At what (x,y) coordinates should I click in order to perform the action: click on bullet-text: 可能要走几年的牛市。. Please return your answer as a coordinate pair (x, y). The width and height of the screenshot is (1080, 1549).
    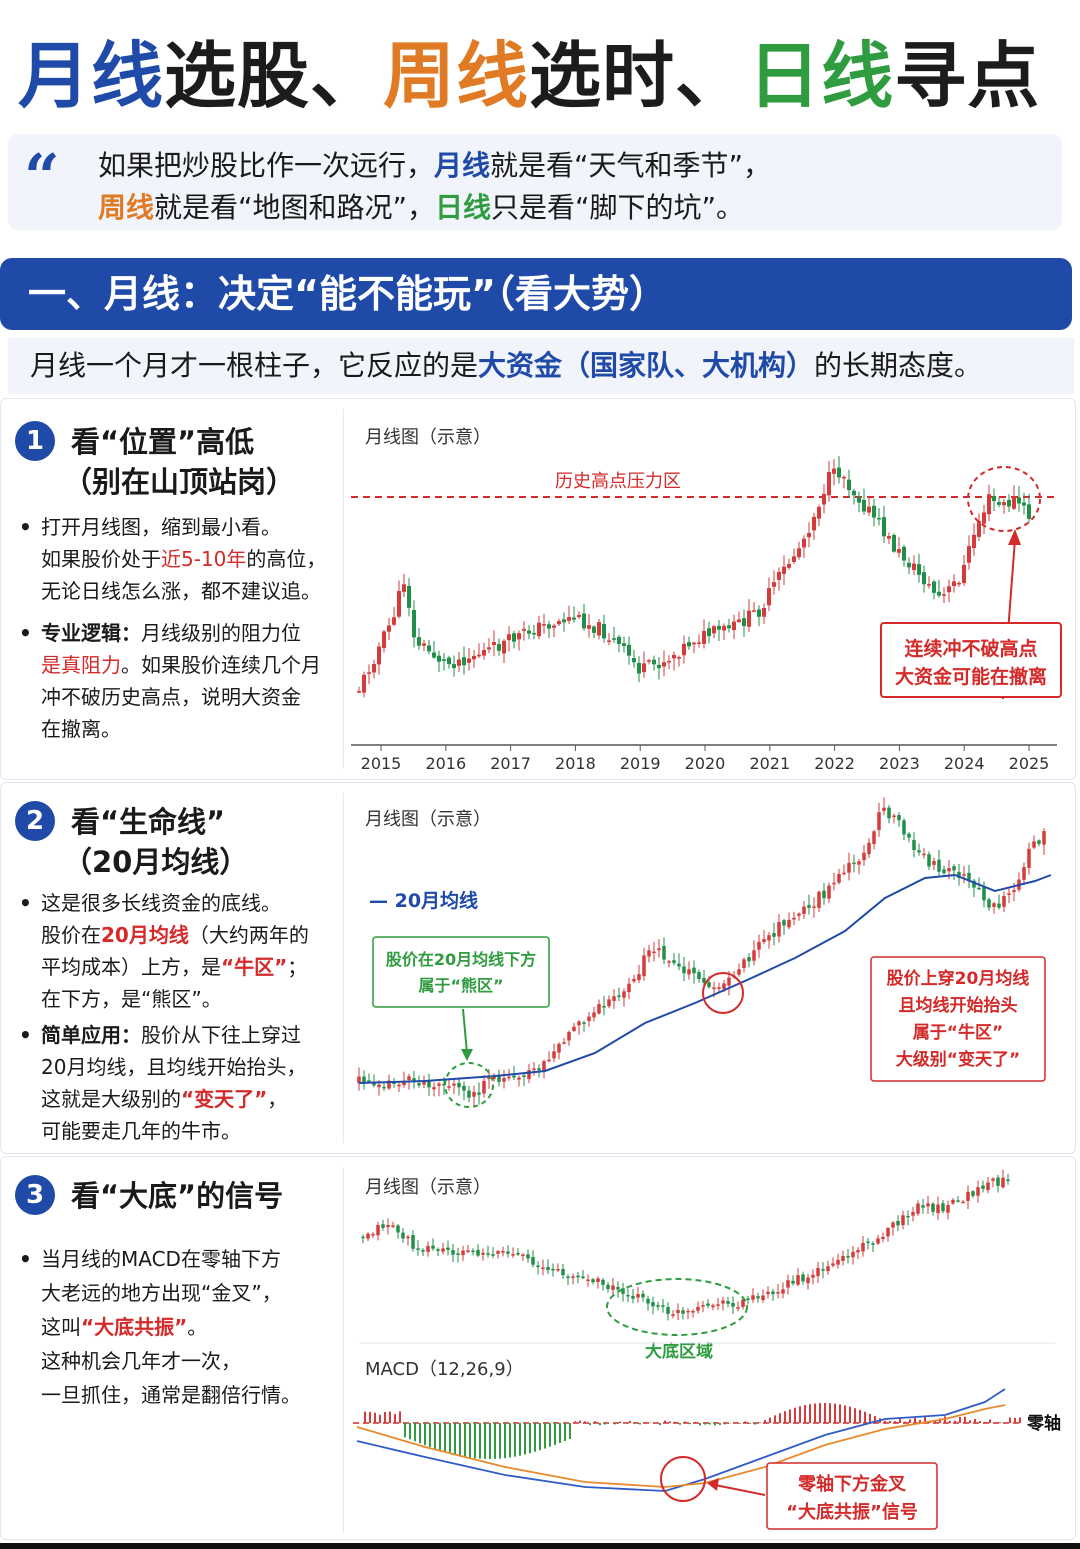
    Looking at the image, I should click on (141, 1131).